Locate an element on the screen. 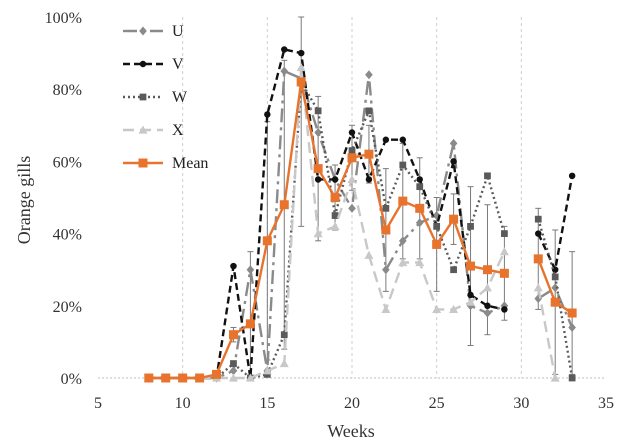  legend-label-w: W is located at coordinates (180, 97).